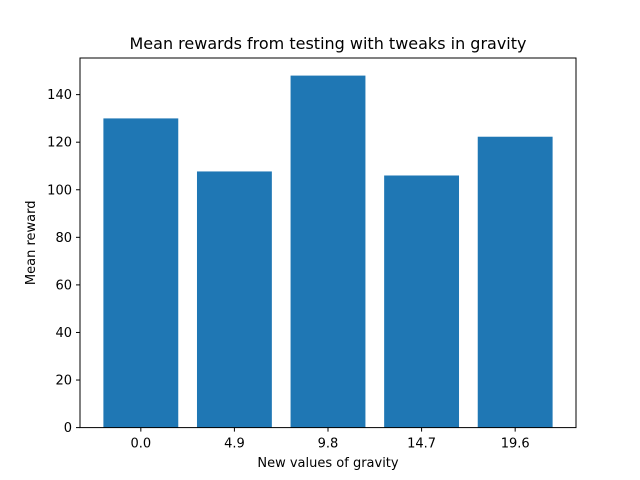 The image size is (640, 480). I want to click on y-tick-label: 120, so click(59, 143).